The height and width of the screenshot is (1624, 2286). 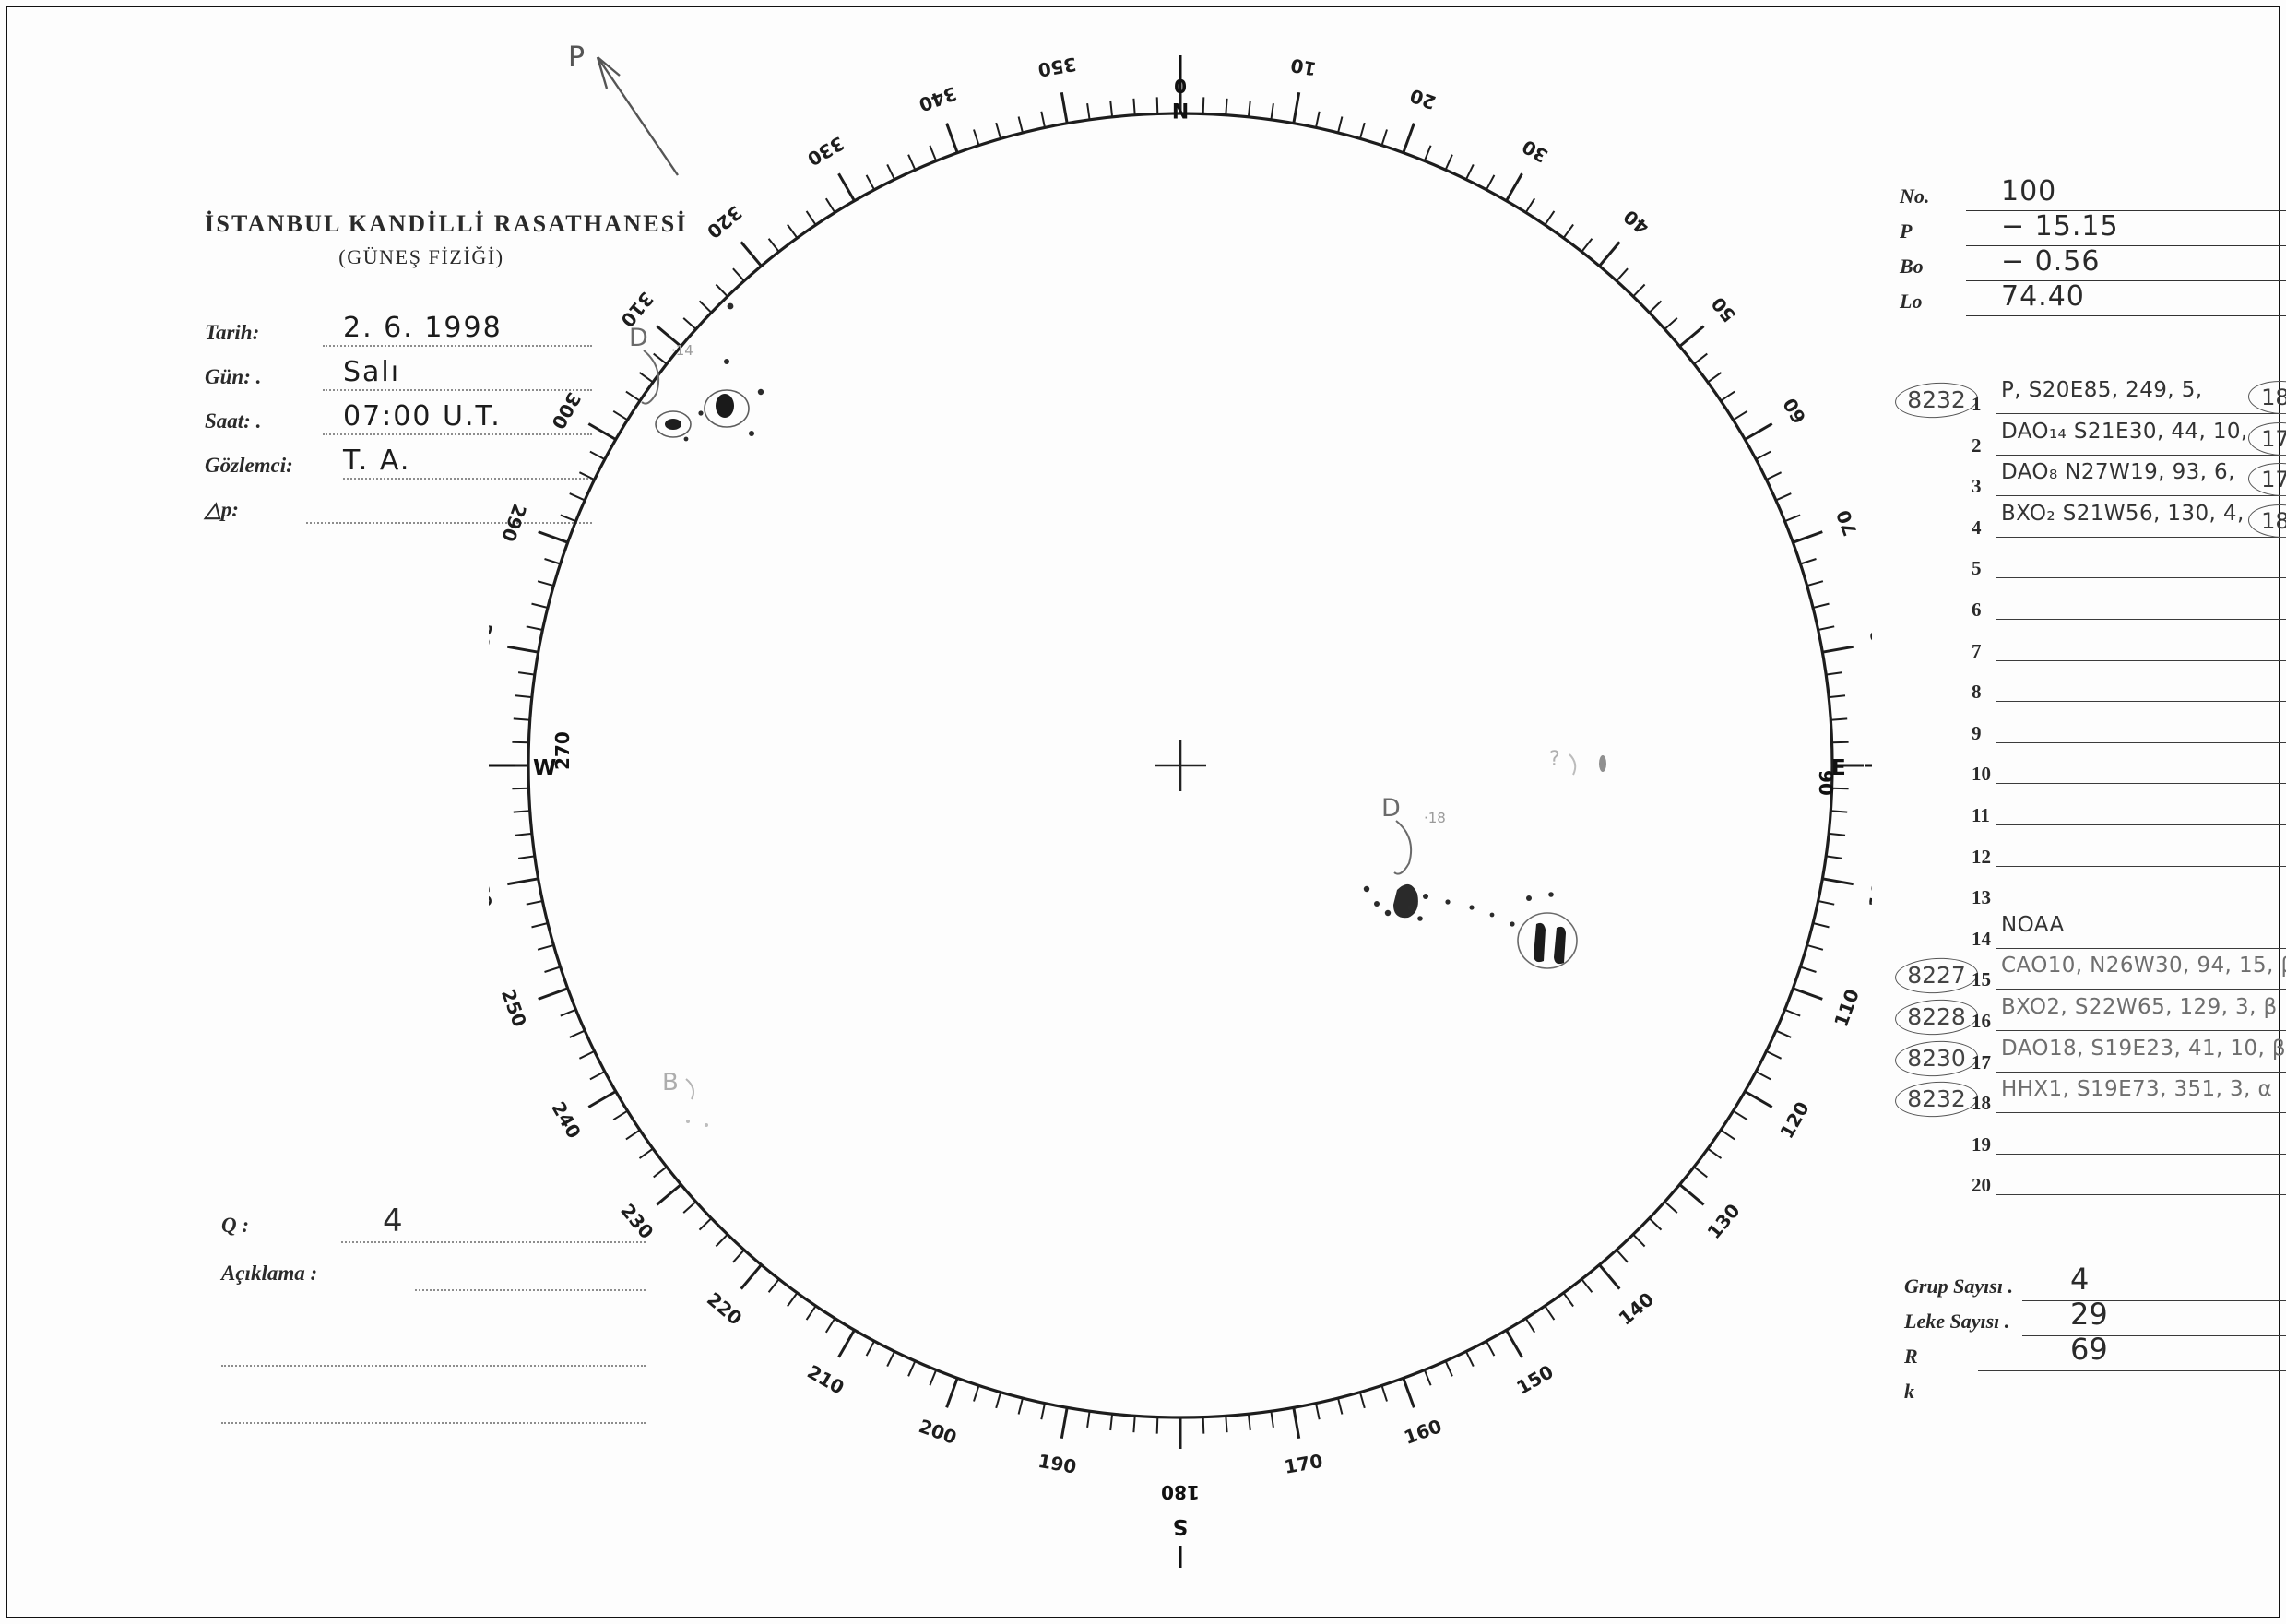 I want to click on group-entry-text: BXO2, S22W65, 129, 3, β, so click(x=2139, y=1006).